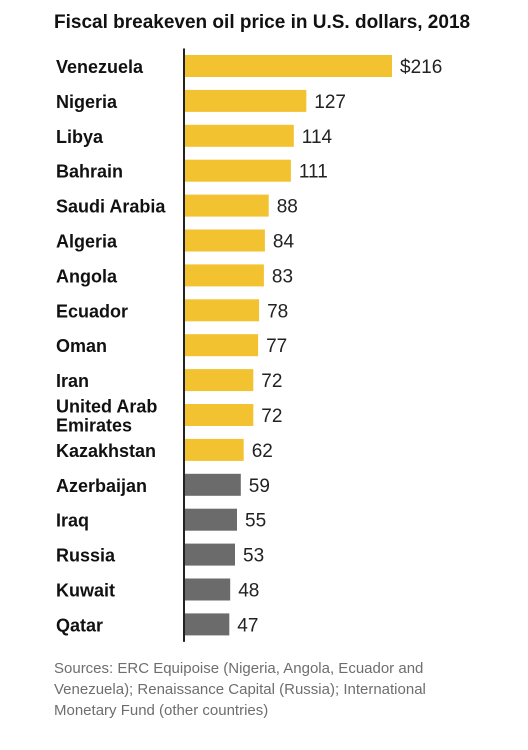 The height and width of the screenshot is (750, 528). I want to click on value-label: 47, so click(247, 625).